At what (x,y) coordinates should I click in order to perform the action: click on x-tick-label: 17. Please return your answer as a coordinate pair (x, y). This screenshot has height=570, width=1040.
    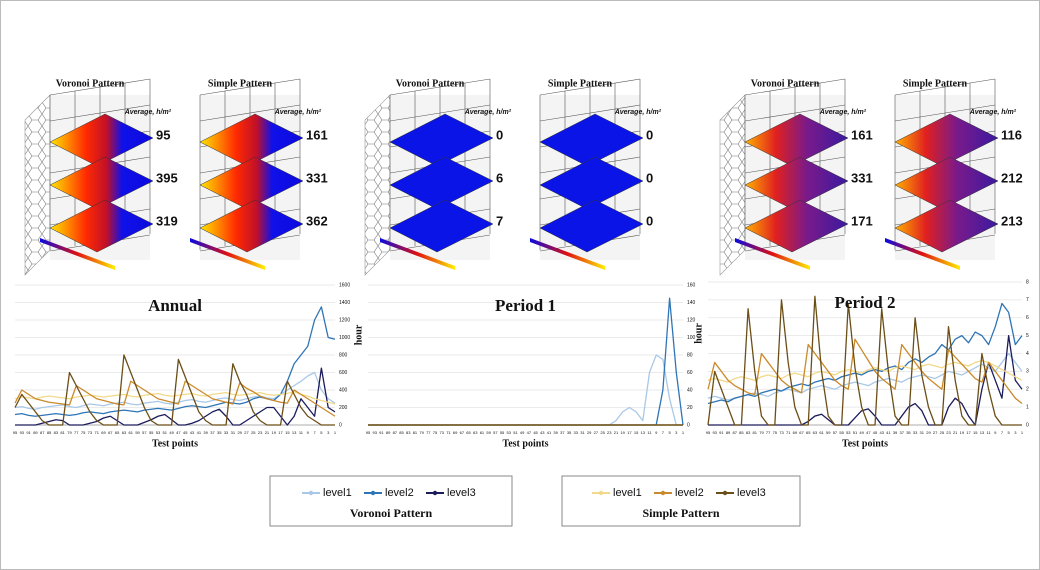
    Looking at the image, I should click on (629, 432).